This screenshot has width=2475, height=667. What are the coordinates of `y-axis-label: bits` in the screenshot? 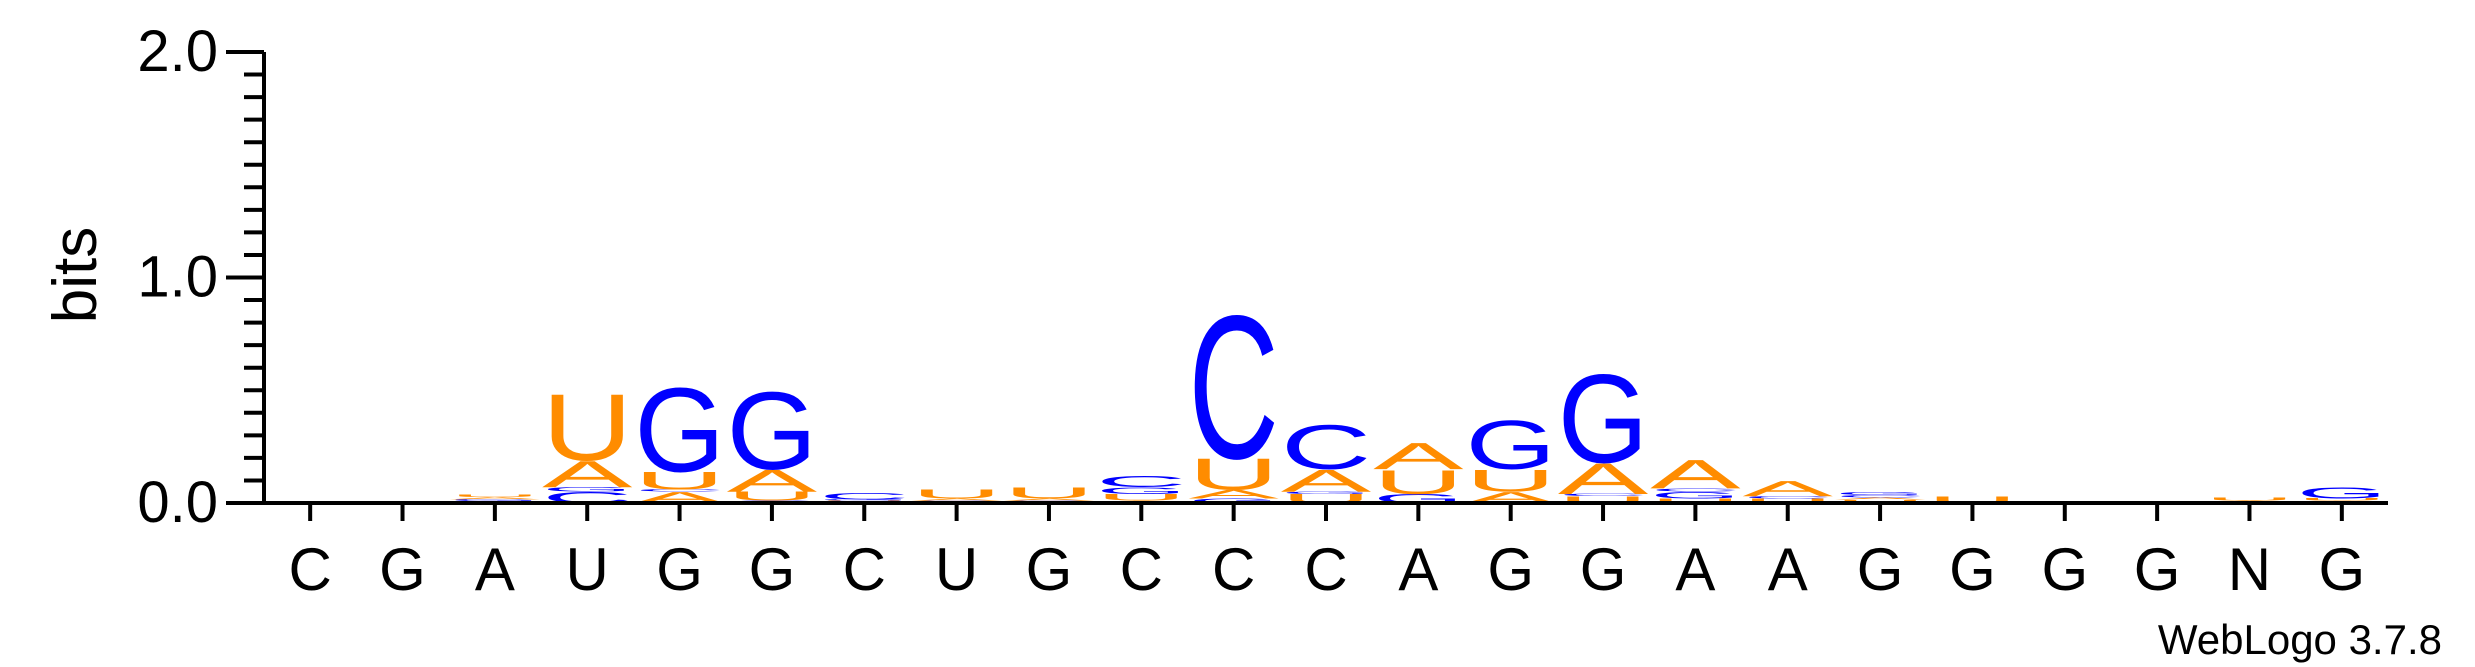 It's located at (75, 275).